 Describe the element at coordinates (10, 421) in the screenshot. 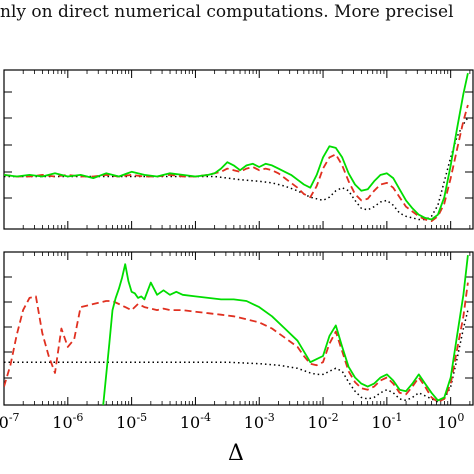

I see `x-tick-label: 10-7` at that location.